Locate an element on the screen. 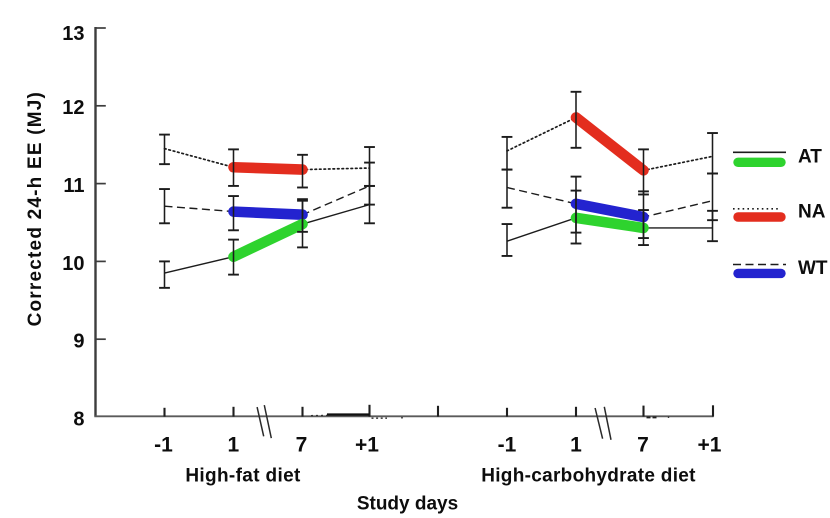 The height and width of the screenshot is (518, 830). svg-text: AT is located at coordinates (810, 156).